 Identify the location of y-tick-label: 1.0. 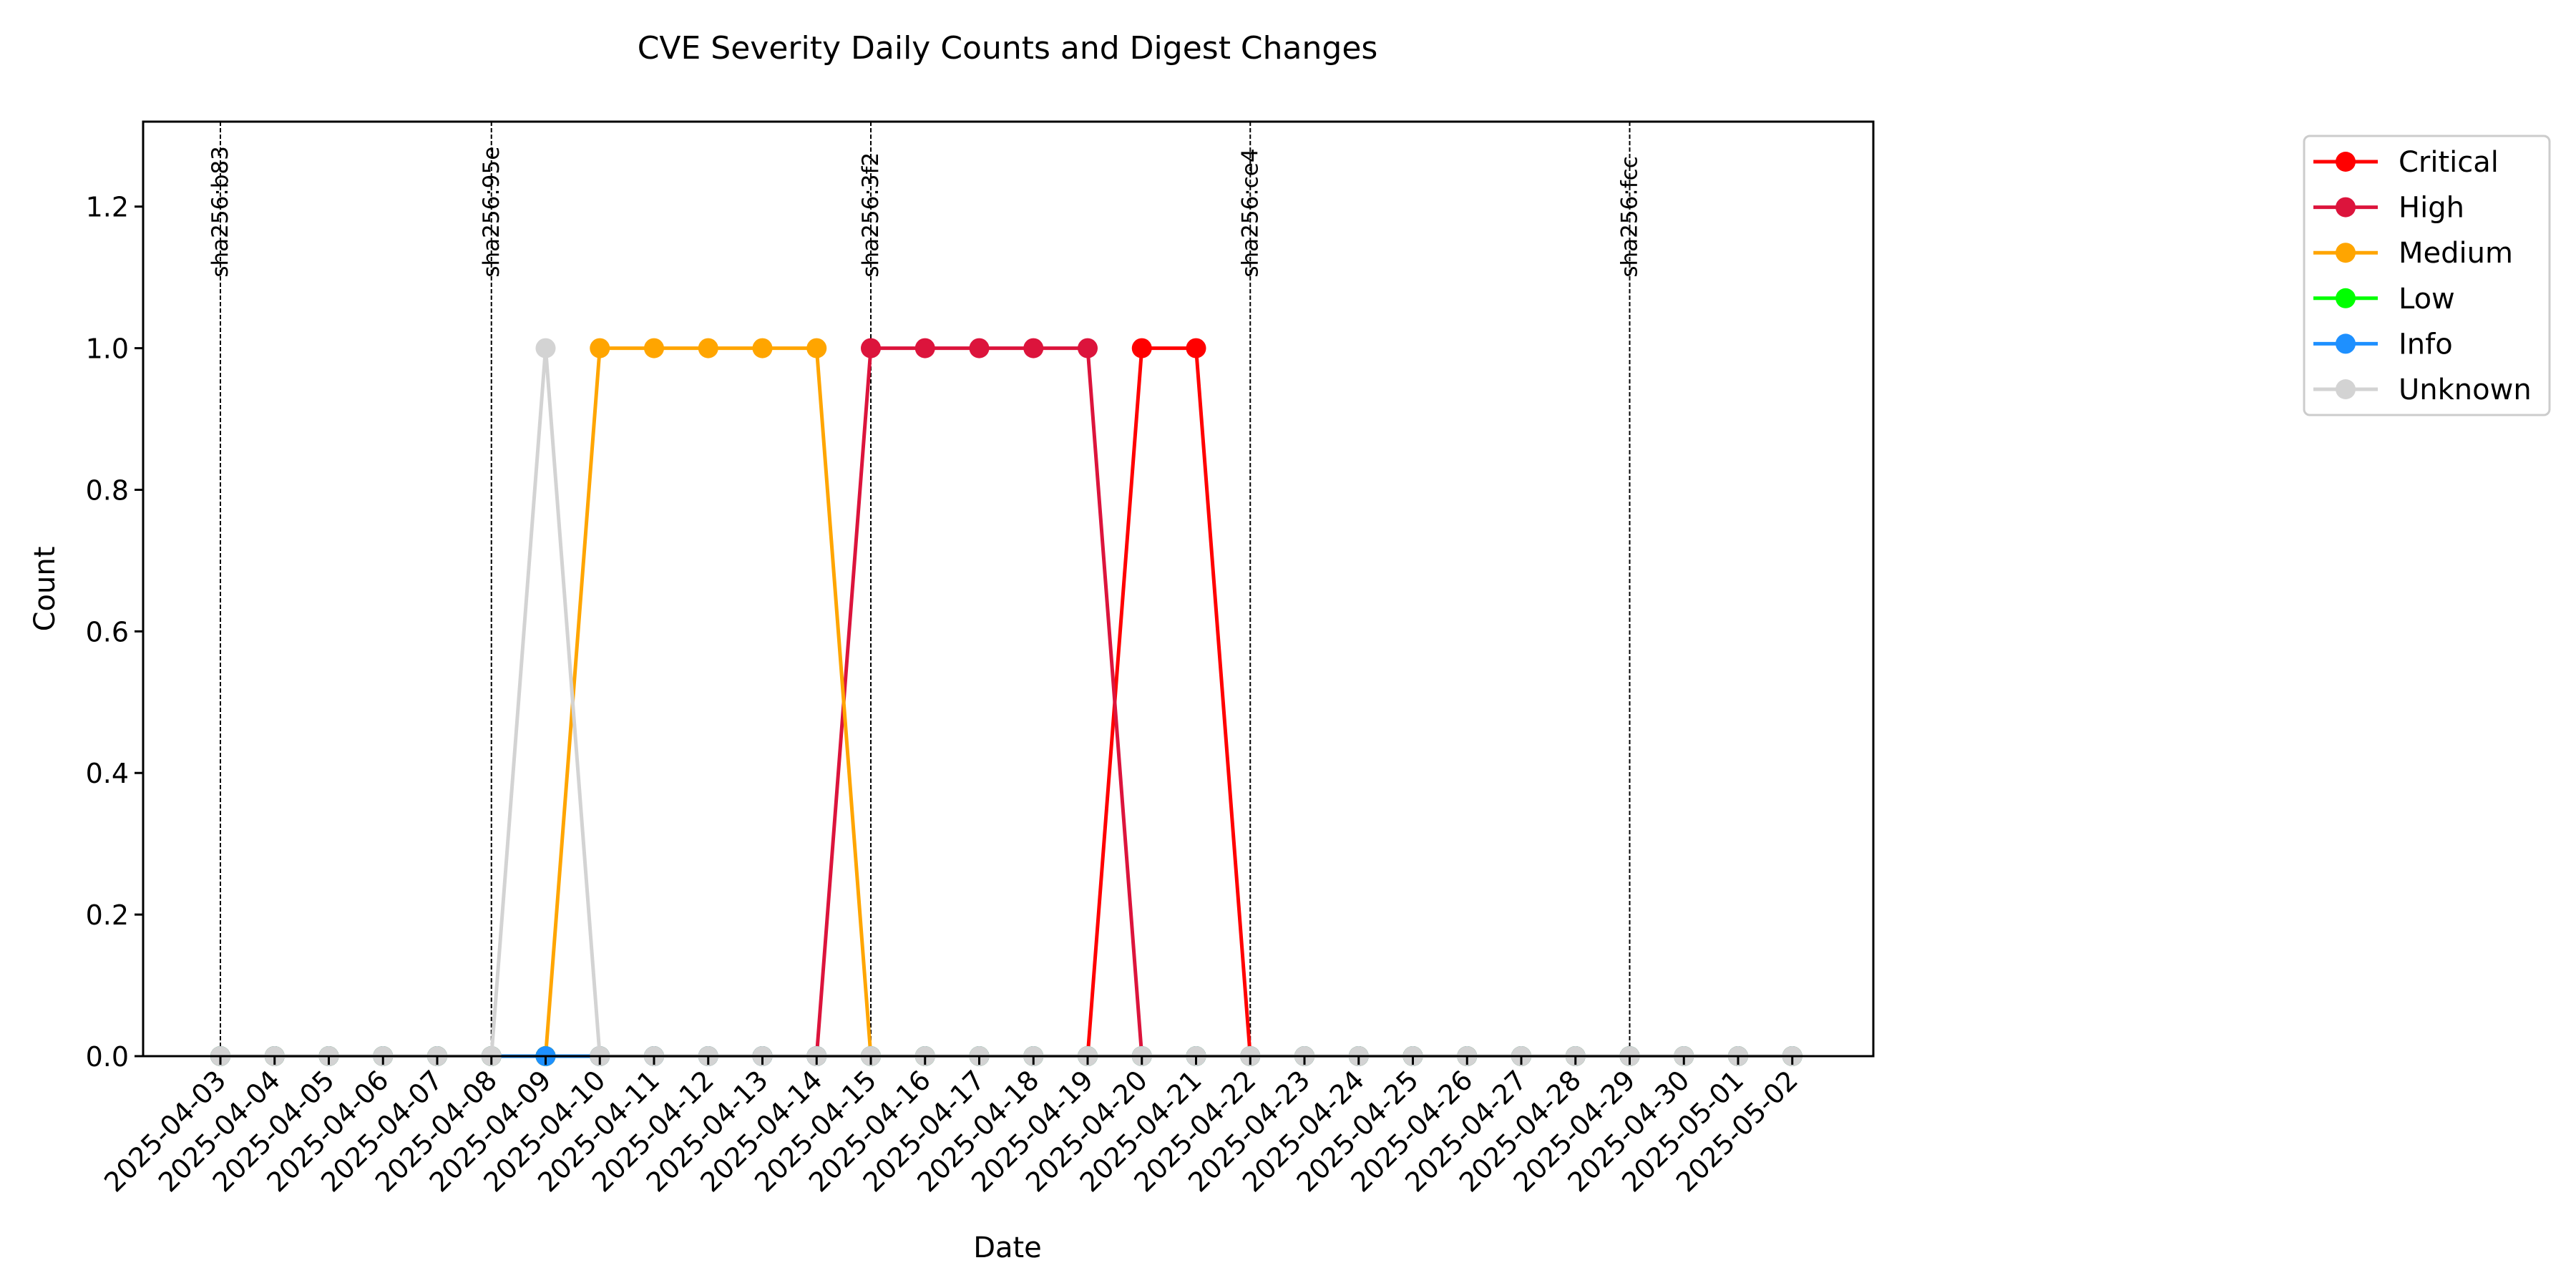
(107, 349).